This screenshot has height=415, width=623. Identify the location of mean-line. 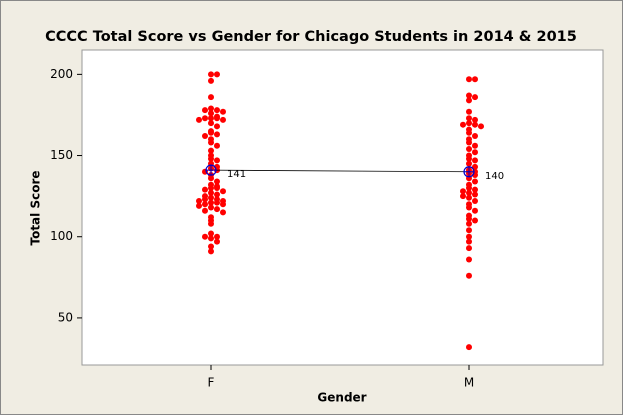
(340, 171).